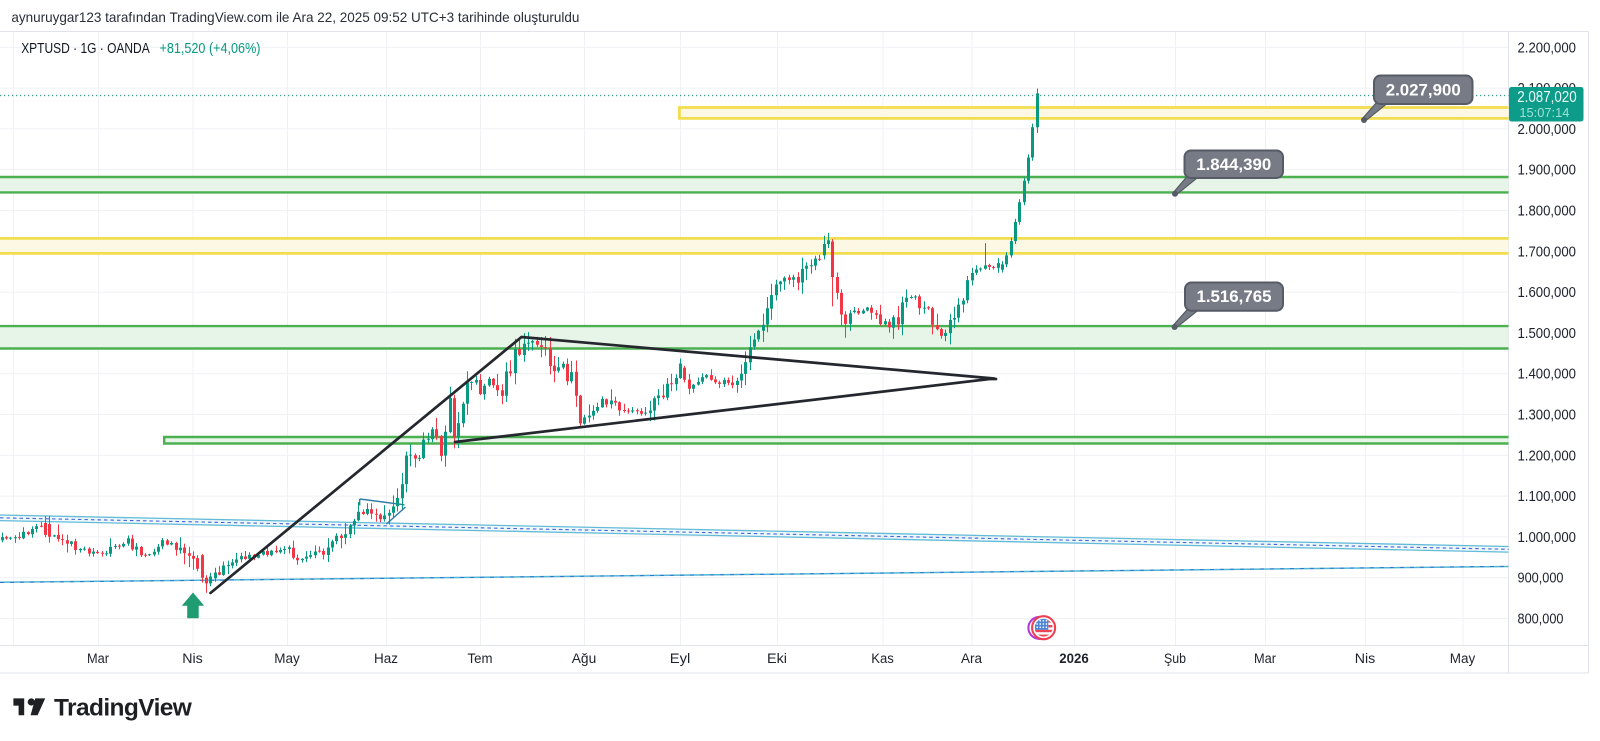 This screenshot has width=1600, height=741. Describe the element at coordinates (971, 658) in the screenshot. I see `svg-text: Ara` at that location.